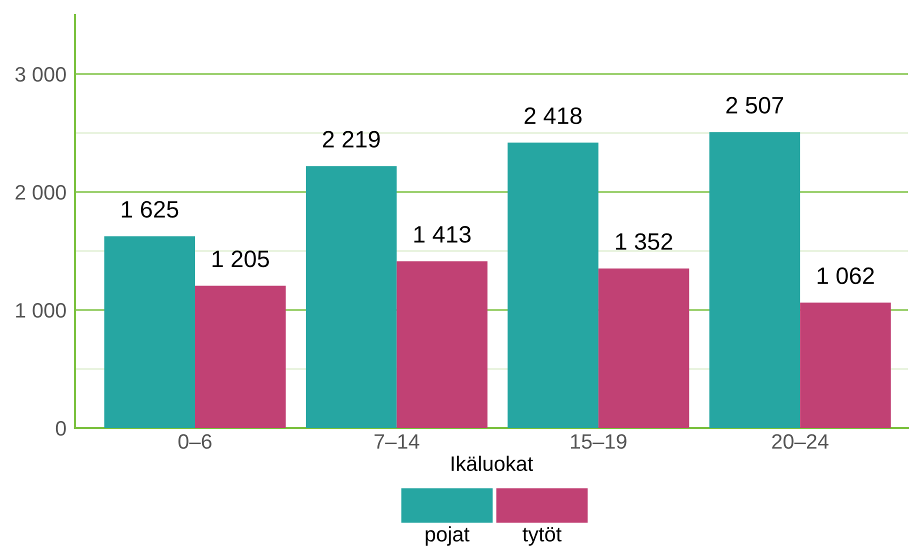 This screenshot has width=909, height=547. I want to click on data-label: 1 205, so click(240, 259).